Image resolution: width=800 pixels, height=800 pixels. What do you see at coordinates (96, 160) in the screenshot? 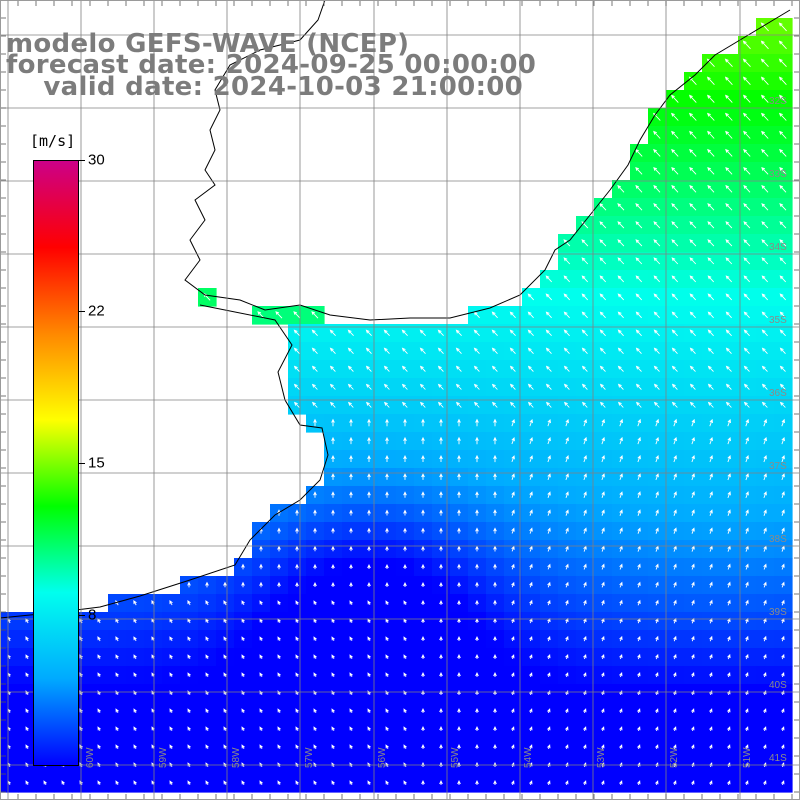
I see `colorbar-tick-label: 30` at bounding box center [96, 160].